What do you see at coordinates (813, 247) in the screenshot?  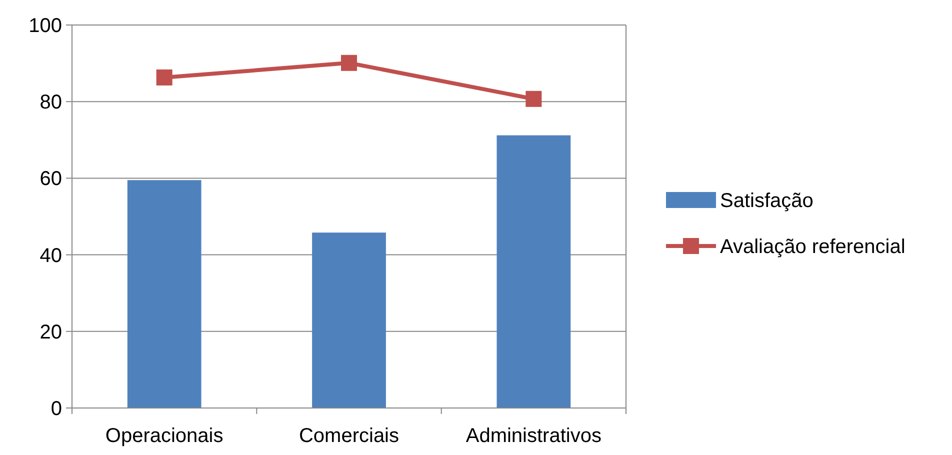 I see `legend-label: Avaliação referencial` at bounding box center [813, 247].